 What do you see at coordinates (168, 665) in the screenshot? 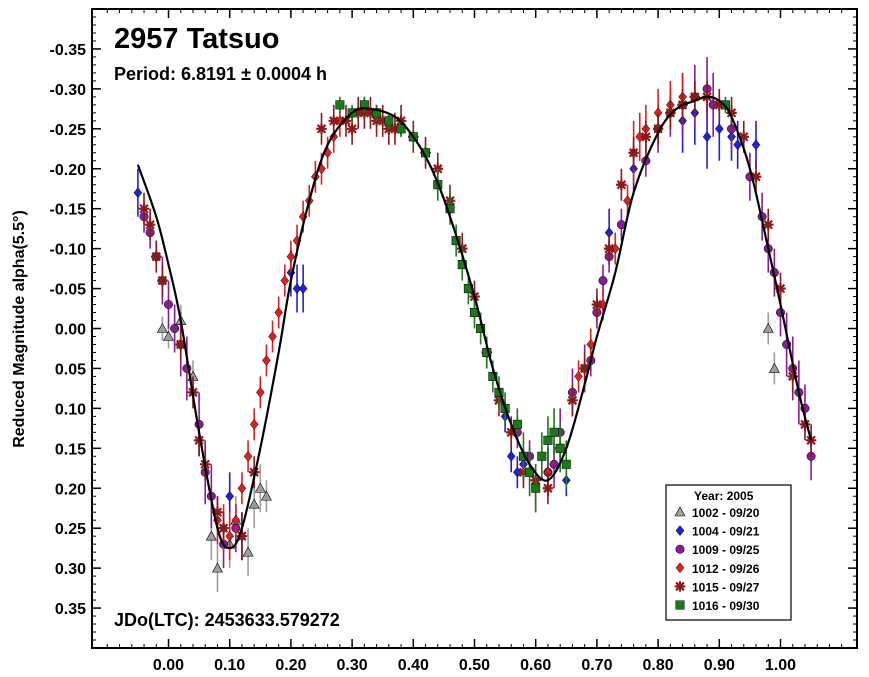
I see `x-tick-label: 0.00` at bounding box center [168, 665].